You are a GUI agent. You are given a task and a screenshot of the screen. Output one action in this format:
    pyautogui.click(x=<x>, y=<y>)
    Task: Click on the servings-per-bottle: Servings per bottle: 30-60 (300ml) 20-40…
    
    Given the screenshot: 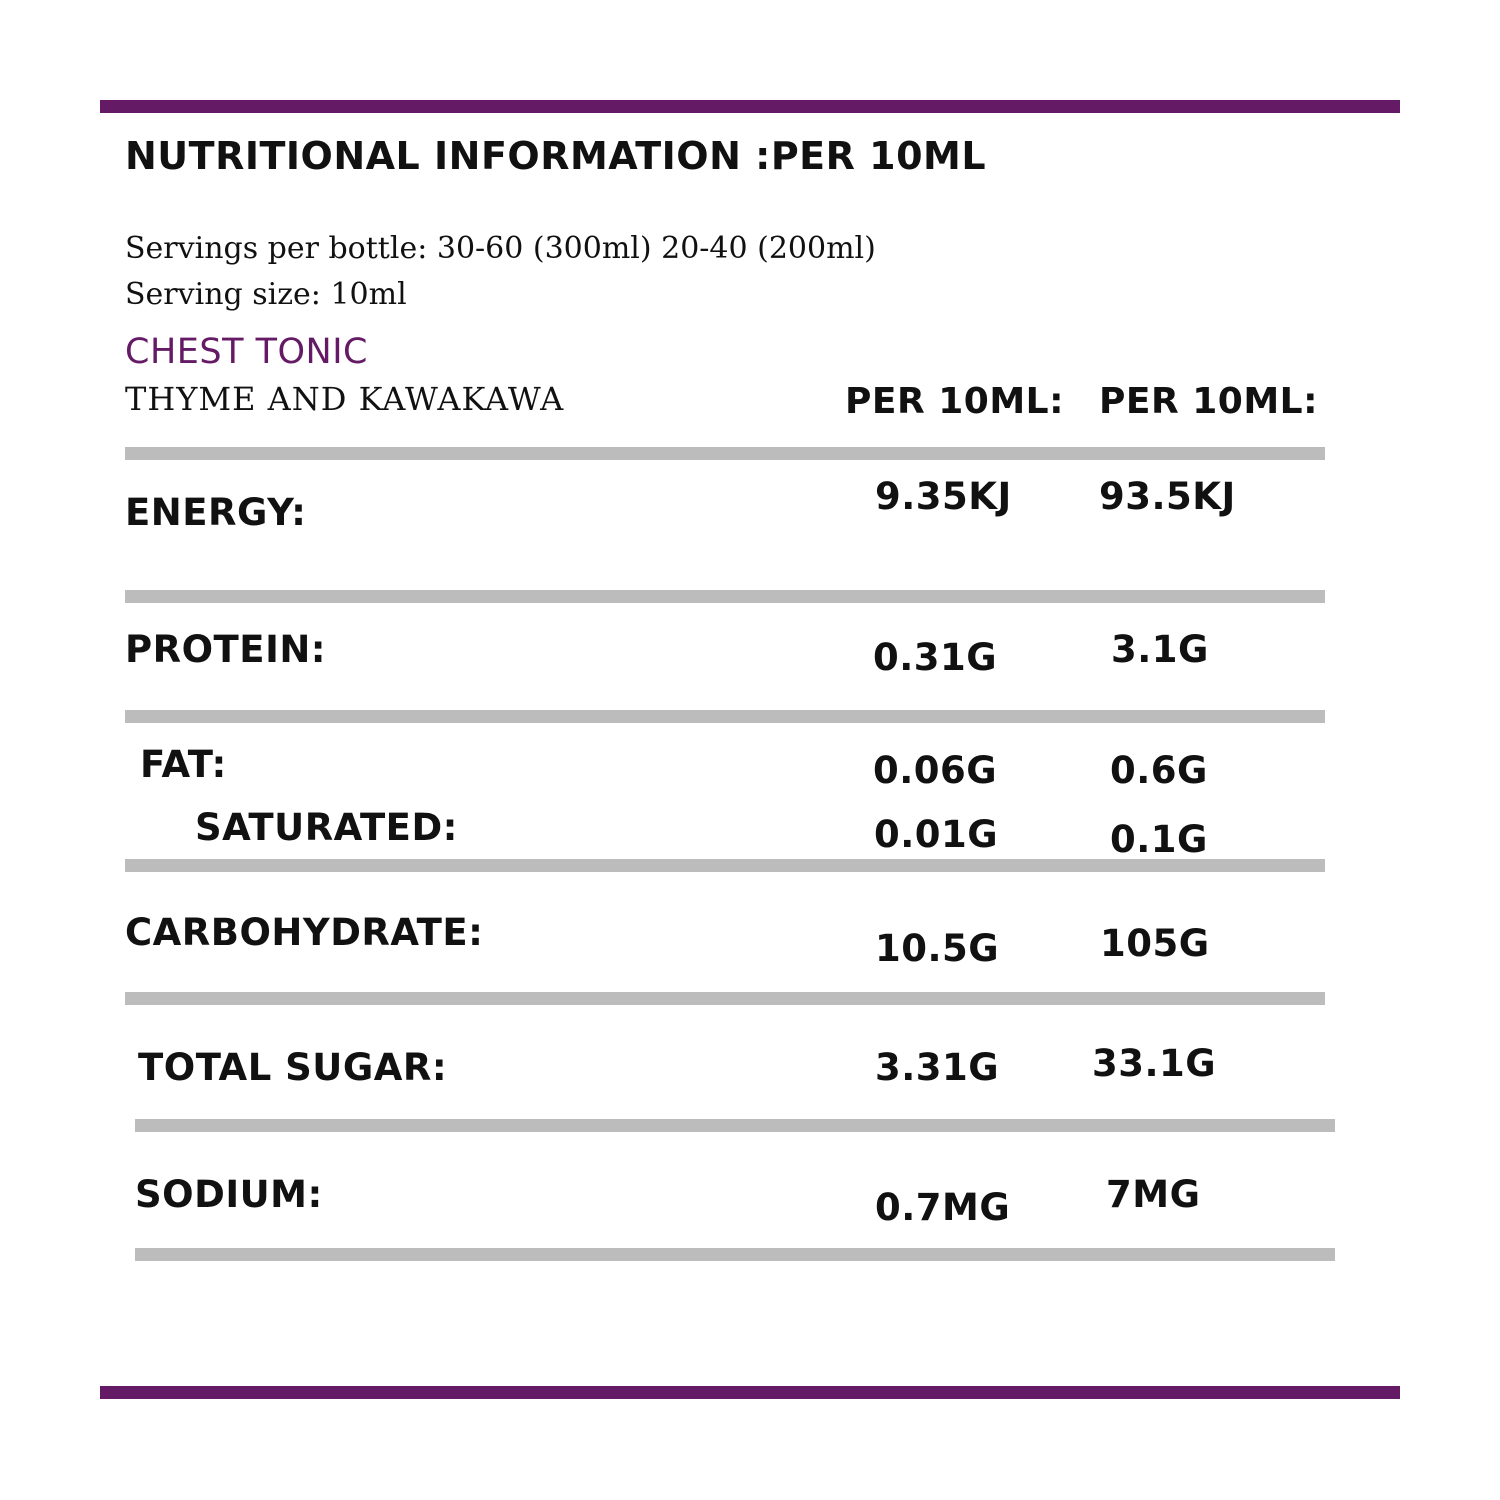 What is the action you would take?
    pyautogui.click(x=500, y=248)
    